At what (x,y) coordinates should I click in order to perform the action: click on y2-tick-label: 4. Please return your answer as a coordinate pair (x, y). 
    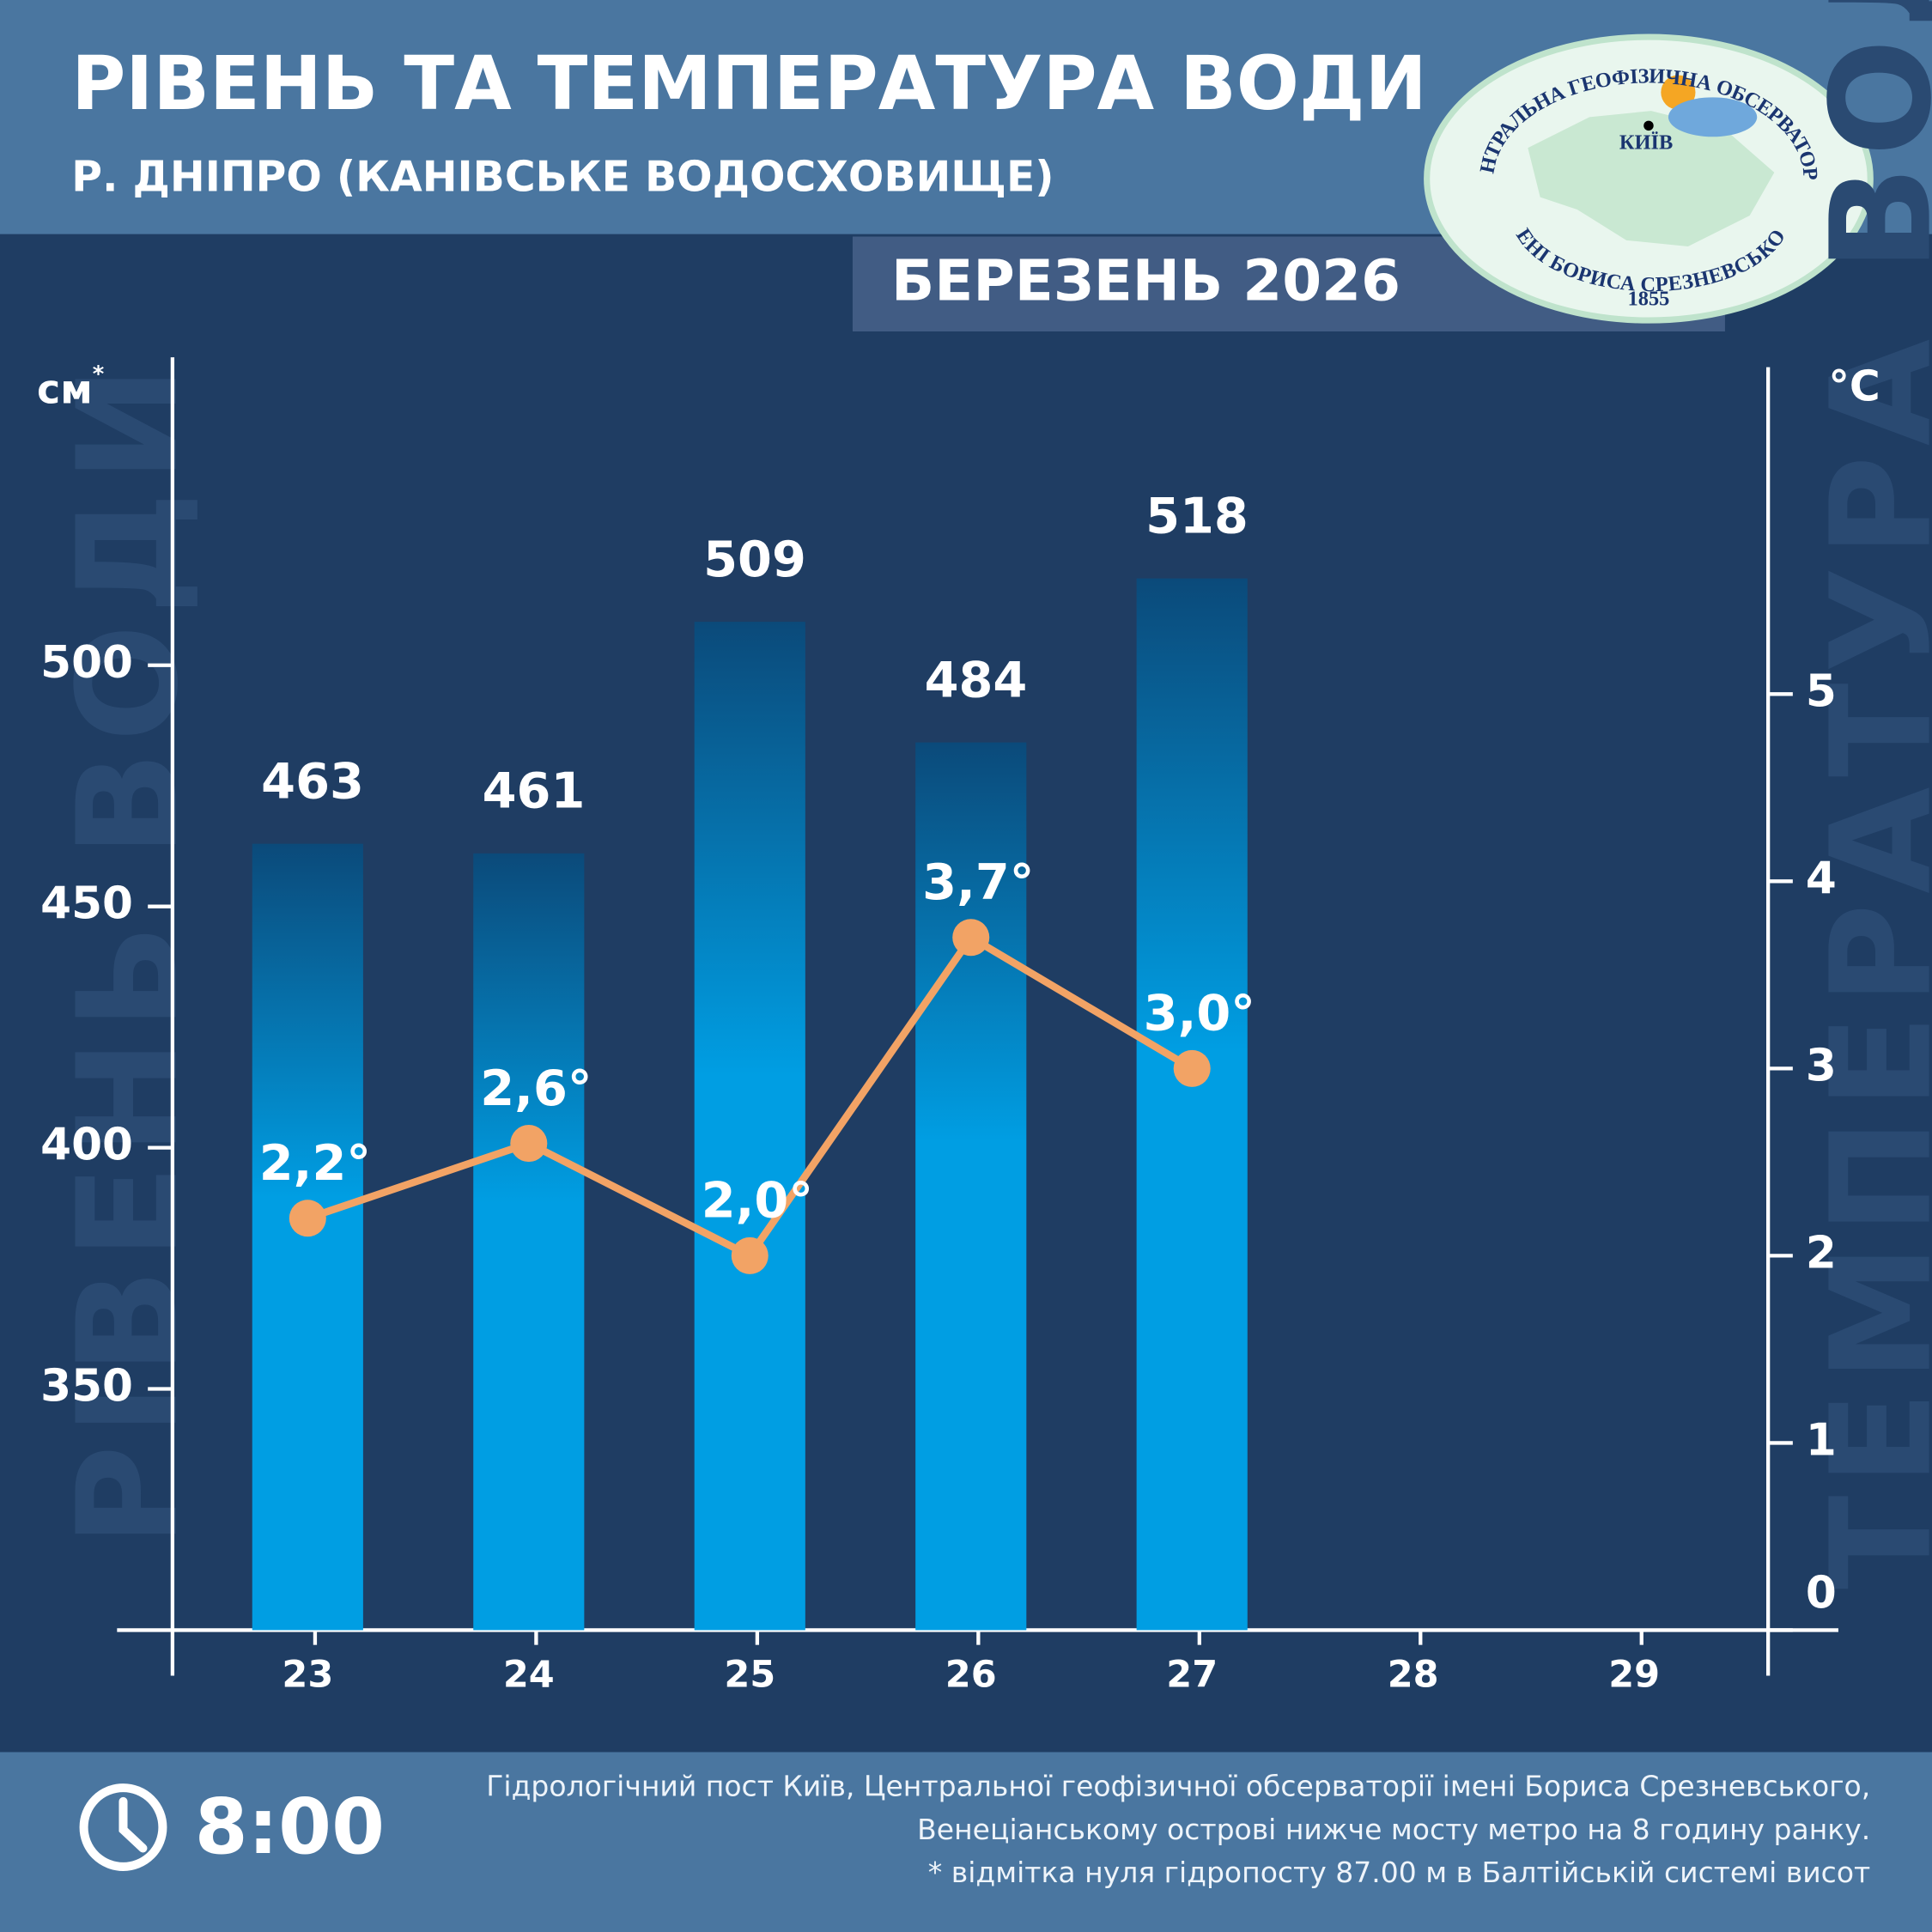
    Looking at the image, I should click on (1821, 878).